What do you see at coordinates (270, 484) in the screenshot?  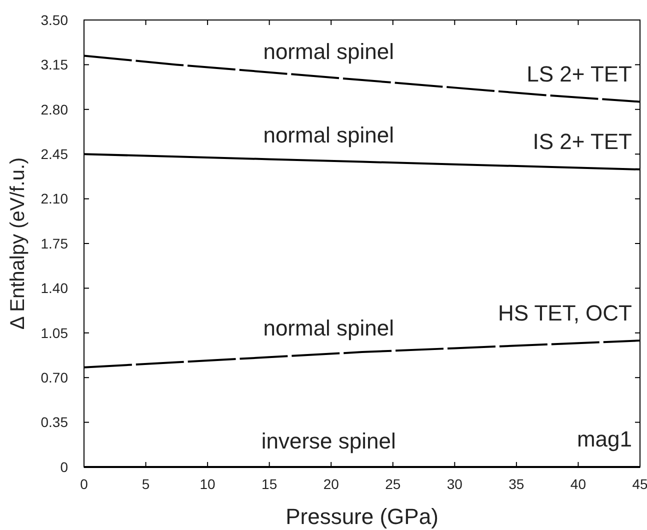 I see `x-tick-label: 15` at bounding box center [270, 484].